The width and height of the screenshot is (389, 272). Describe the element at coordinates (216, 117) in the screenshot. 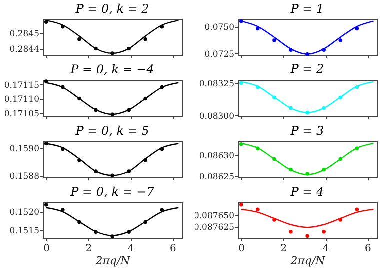

I see `y-tick-label: 0.08300` at that location.